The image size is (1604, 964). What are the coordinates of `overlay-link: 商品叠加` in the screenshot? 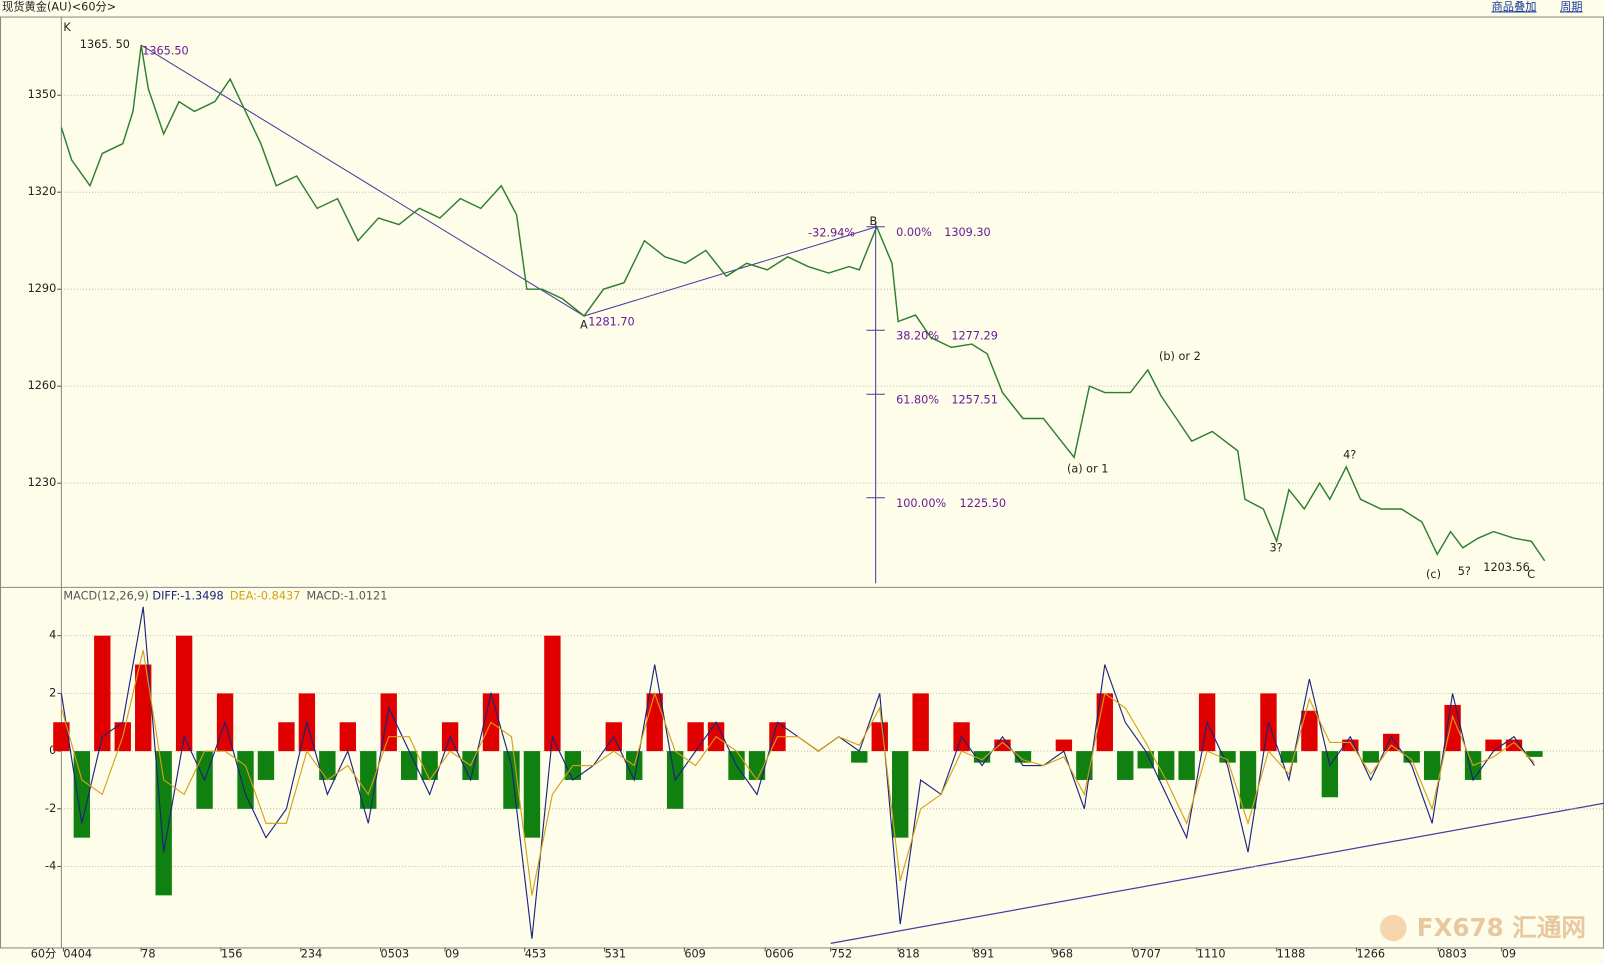 It's located at (1513, 6).